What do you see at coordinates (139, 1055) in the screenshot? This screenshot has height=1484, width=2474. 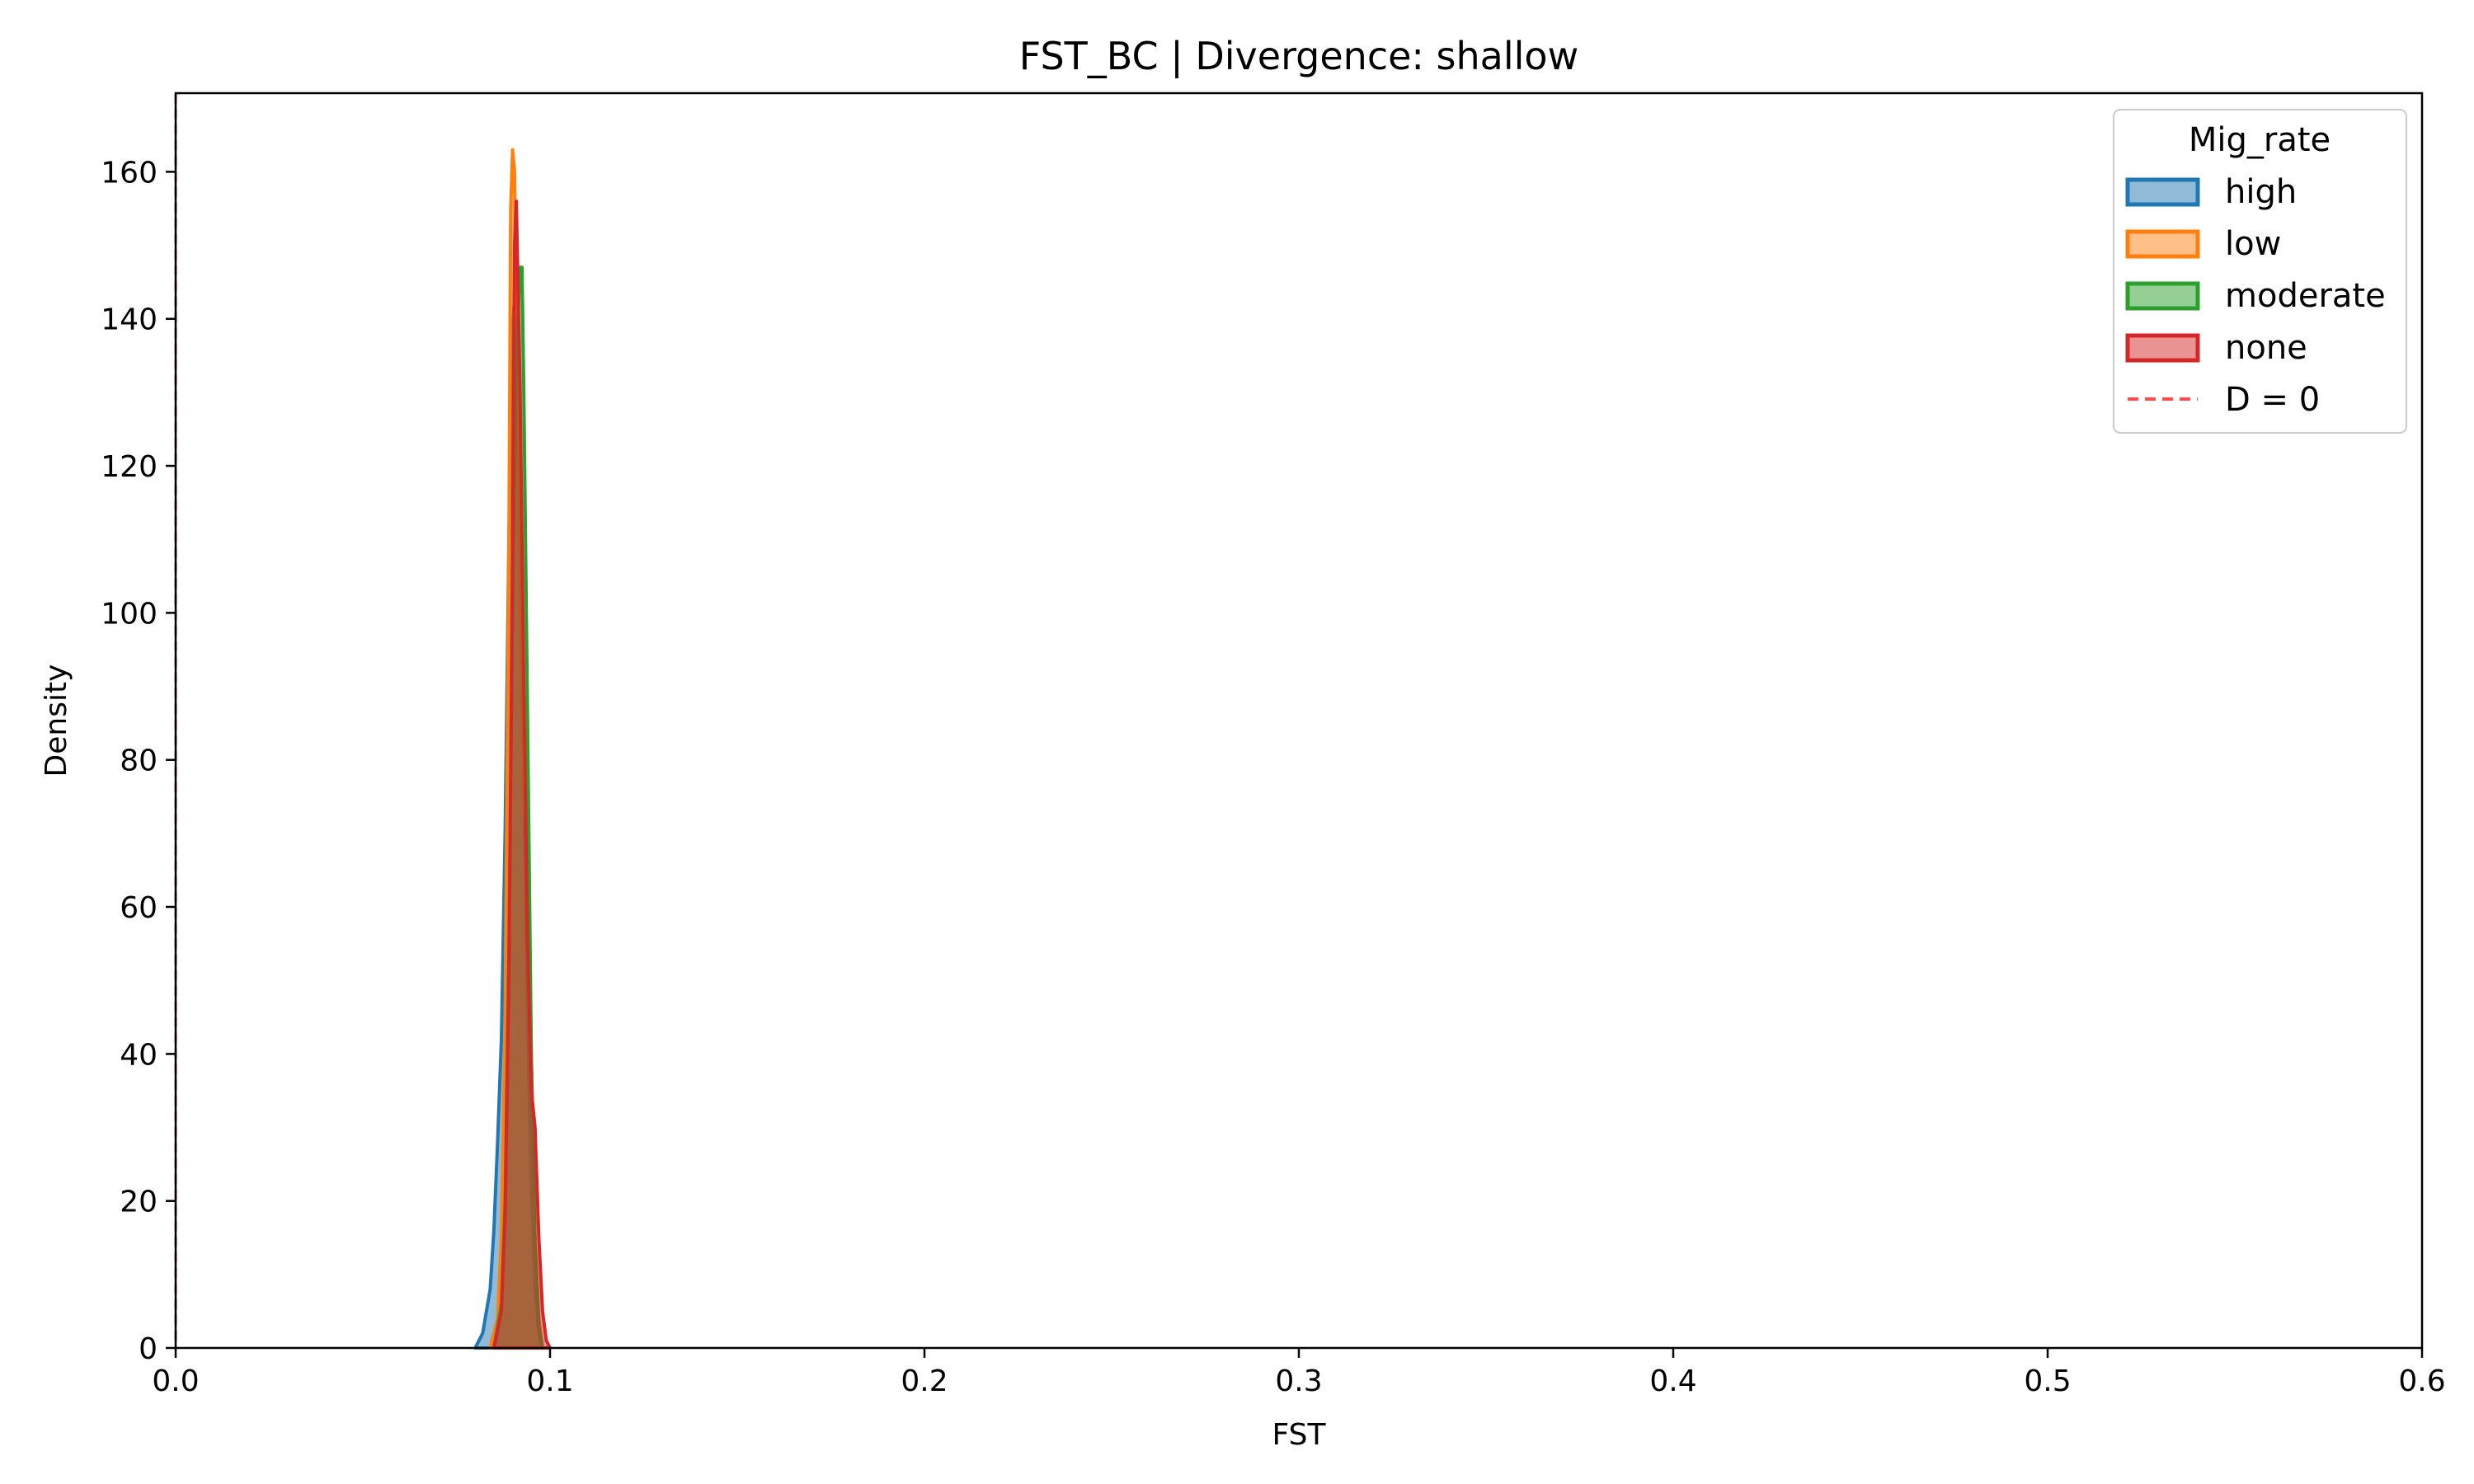 I see `y-tick-label: 40` at bounding box center [139, 1055].